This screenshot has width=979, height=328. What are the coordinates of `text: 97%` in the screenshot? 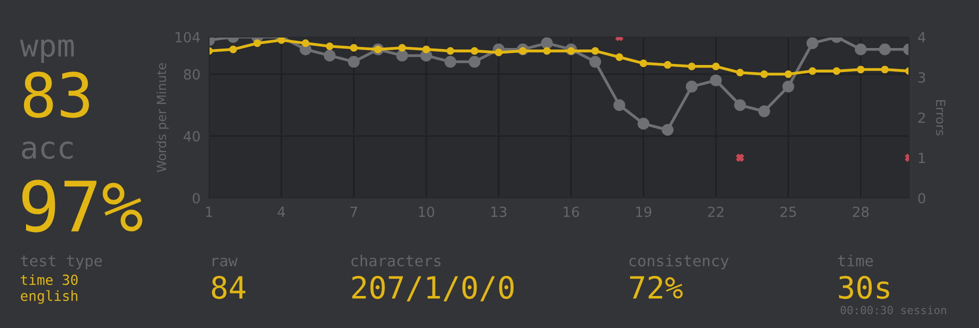 It's located at (82, 206).